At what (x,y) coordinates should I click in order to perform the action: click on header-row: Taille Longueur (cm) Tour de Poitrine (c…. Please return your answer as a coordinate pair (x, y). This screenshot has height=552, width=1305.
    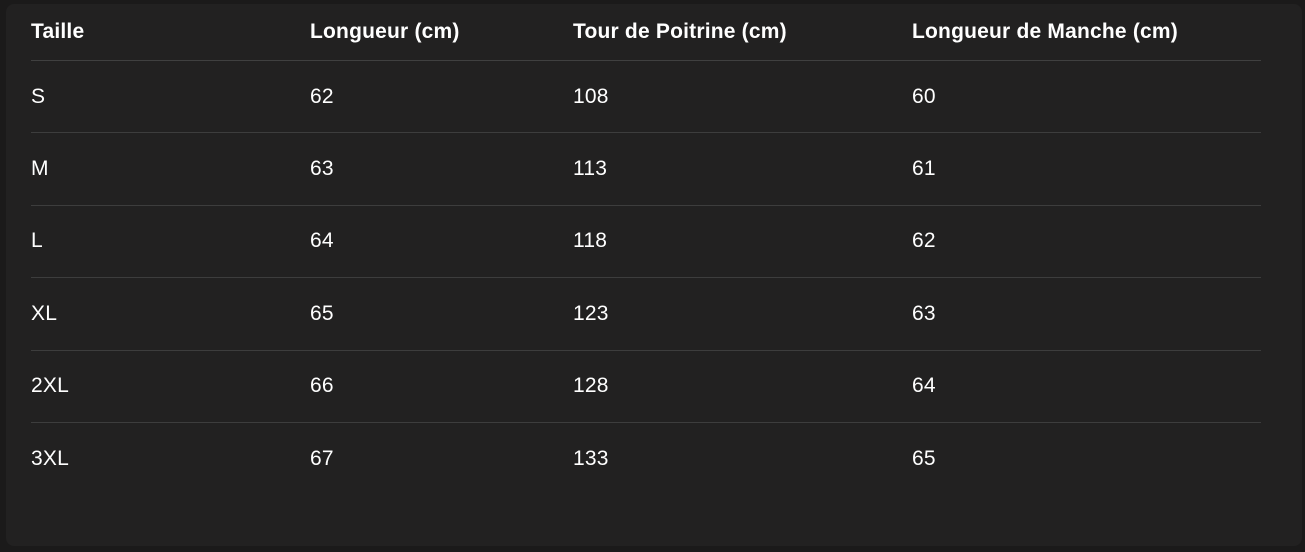
    Looking at the image, I should click on (646, 32).